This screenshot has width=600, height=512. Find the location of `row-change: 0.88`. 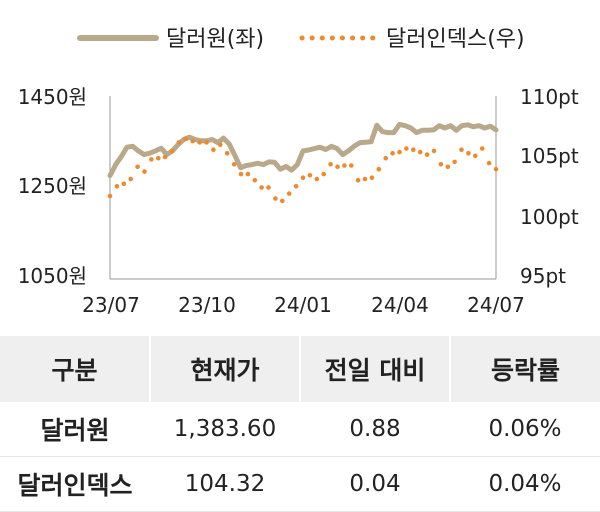

row-change: 0.88 is located at coordinates (375, 429).